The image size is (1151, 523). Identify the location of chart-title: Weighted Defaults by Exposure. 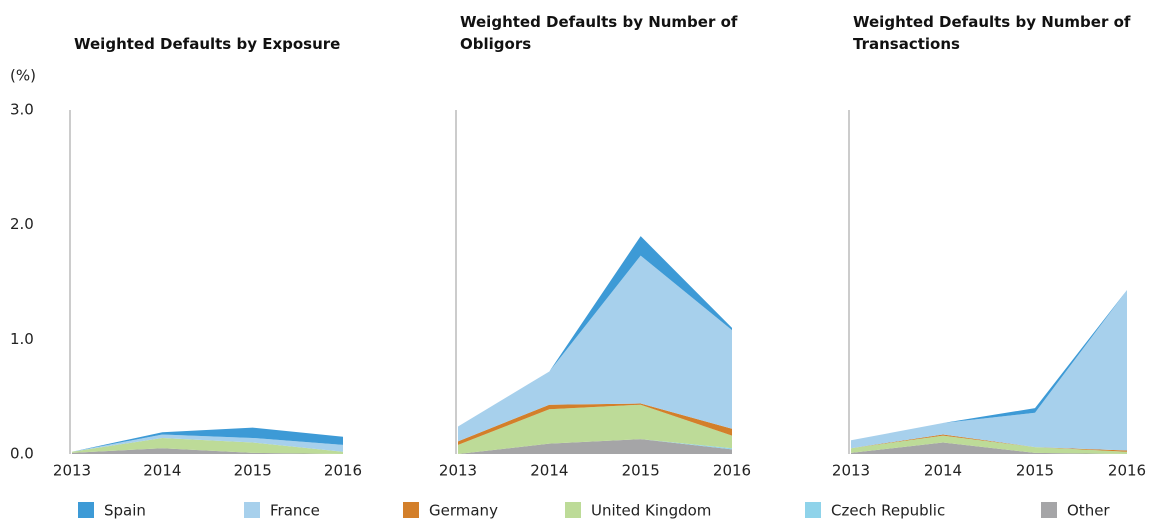
(207, 44).